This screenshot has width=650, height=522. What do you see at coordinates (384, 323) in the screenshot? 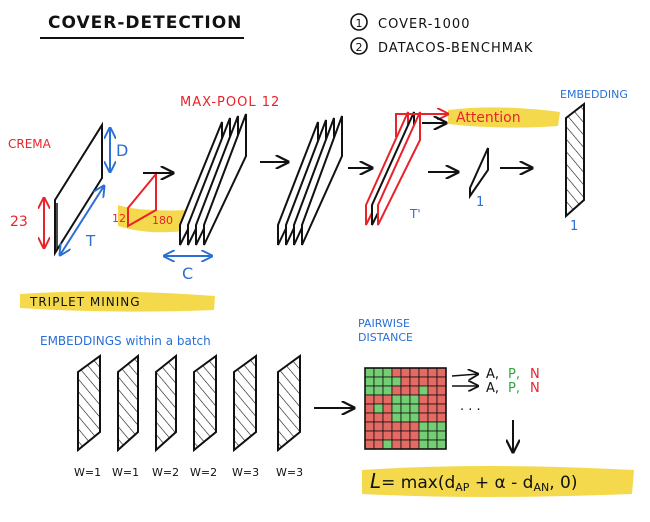
I see `pairwise-label-1: PAIRWISE` at bounding box center [384, 323].